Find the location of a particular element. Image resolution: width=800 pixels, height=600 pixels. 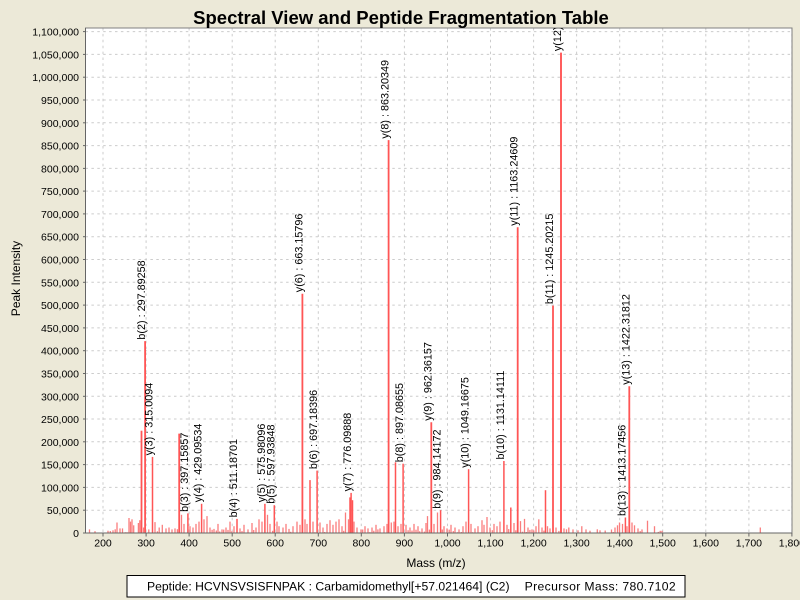

svg-text: 1,000 is located at coordinates (447, 544).